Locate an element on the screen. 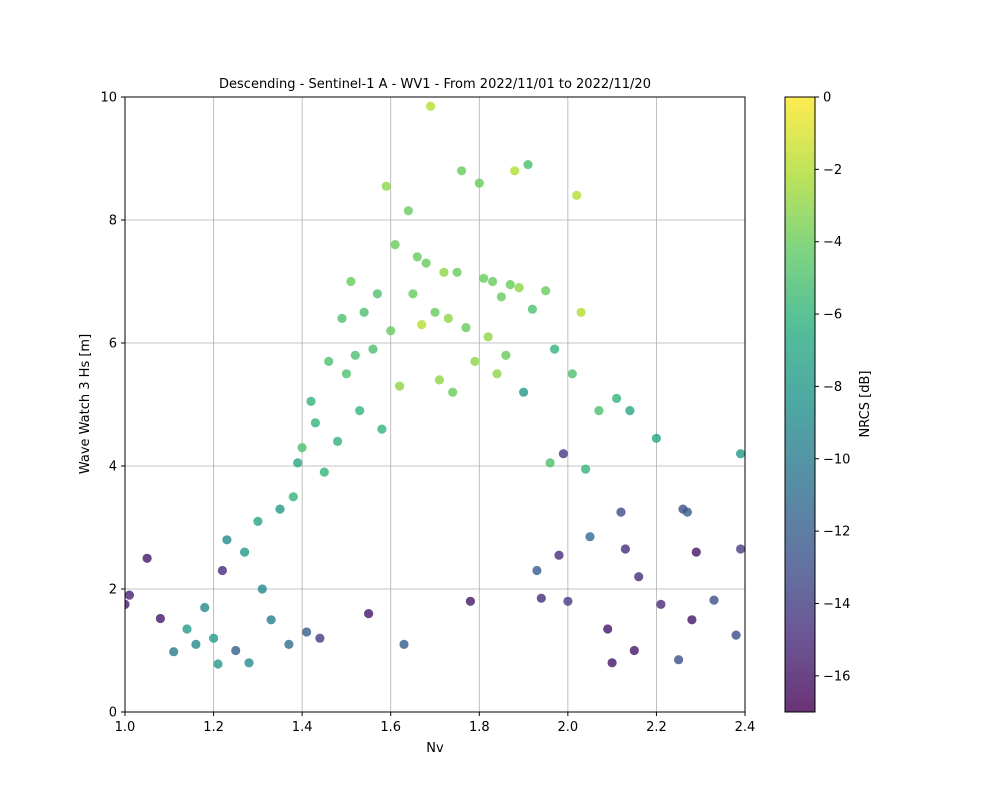  y-tick-label: 2 is located at coordinates (113, 590).